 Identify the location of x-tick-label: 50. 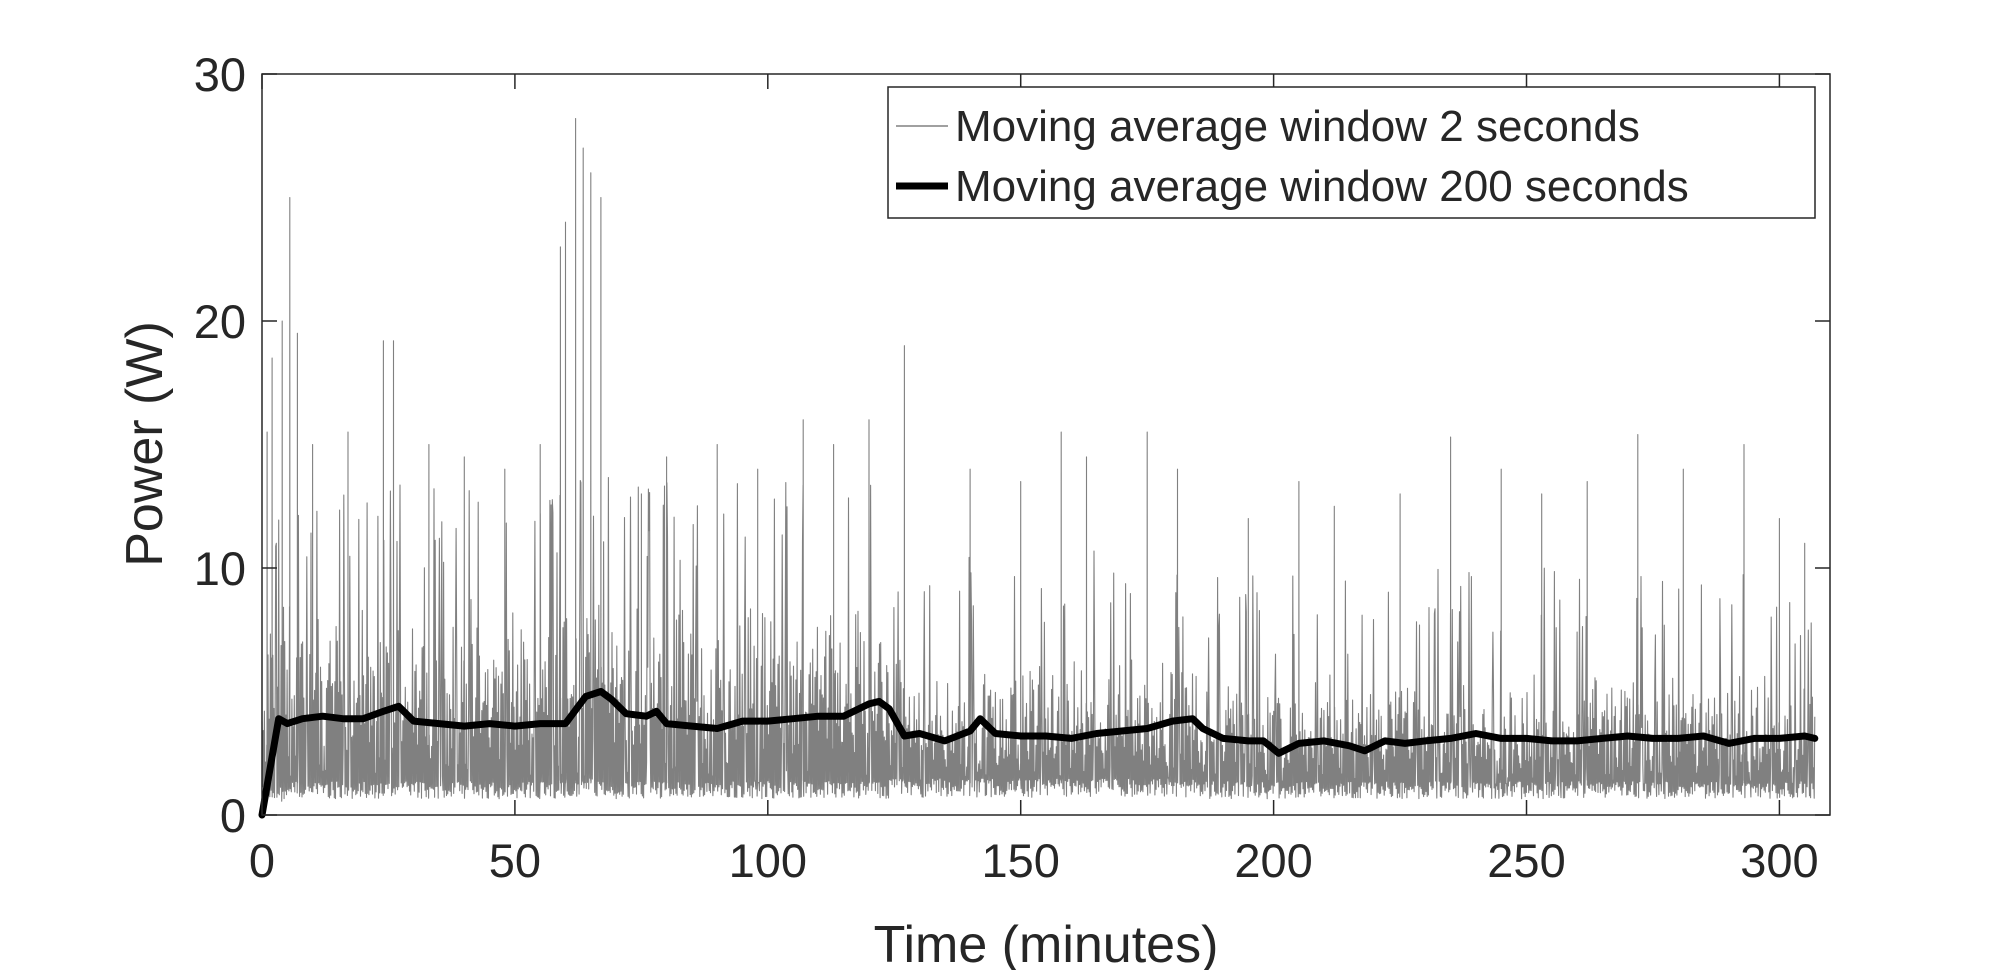
(515, 860).